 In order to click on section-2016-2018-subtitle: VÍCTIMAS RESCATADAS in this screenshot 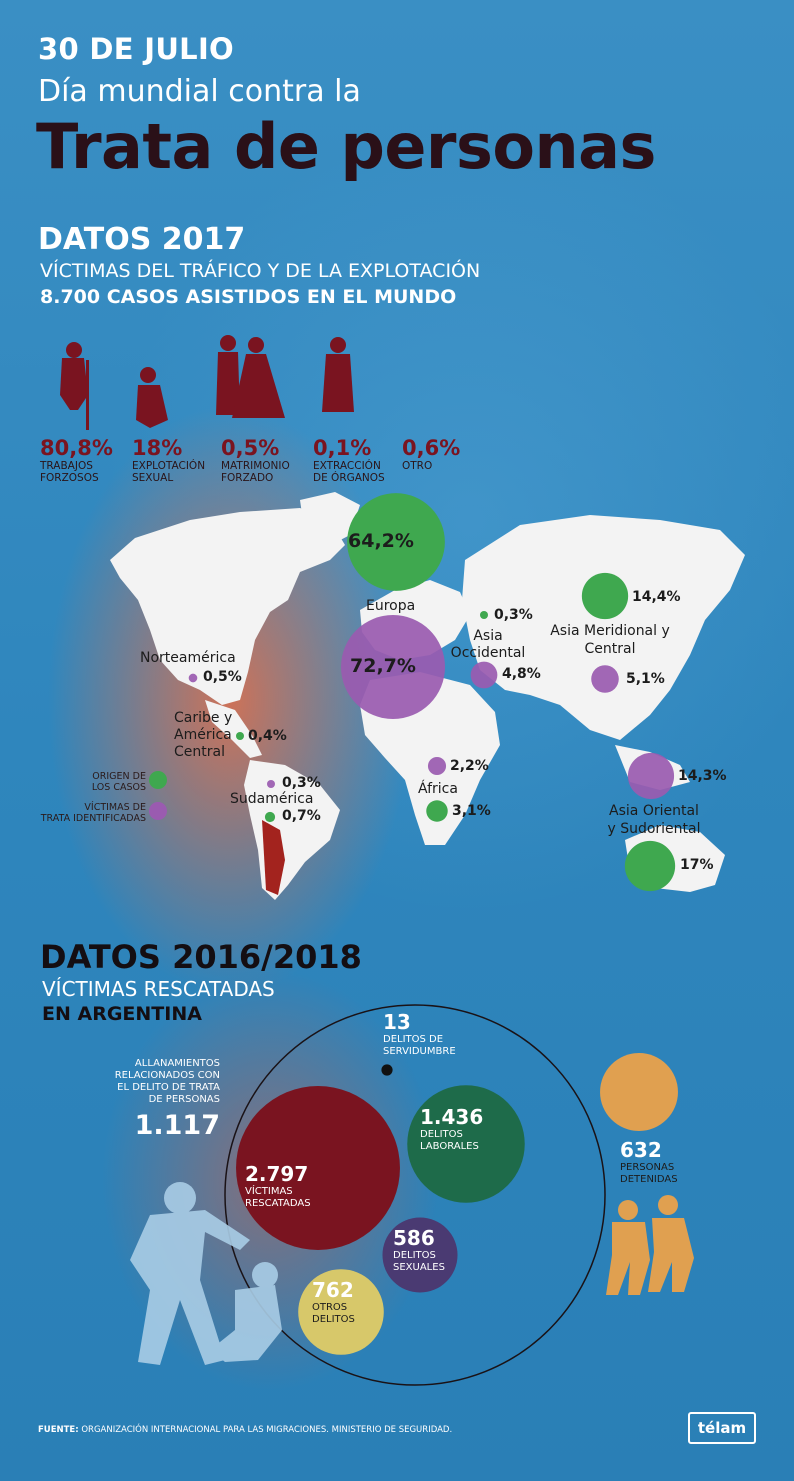, I will do `click(158, 989)`.